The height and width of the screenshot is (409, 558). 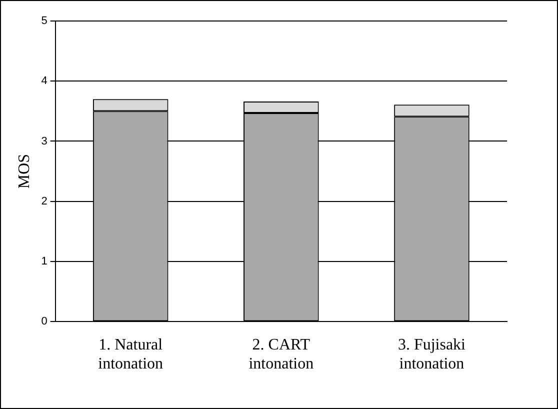 What do you see at coordinates (44, 141) in the screenshot?
I see `y-tick-label: 3` at bounding box center [44, 141].